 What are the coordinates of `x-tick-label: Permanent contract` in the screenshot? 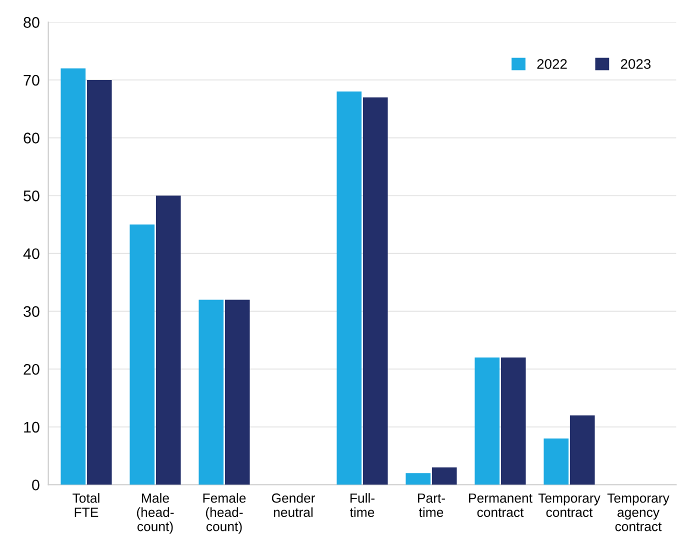 It's located at (500, 505).